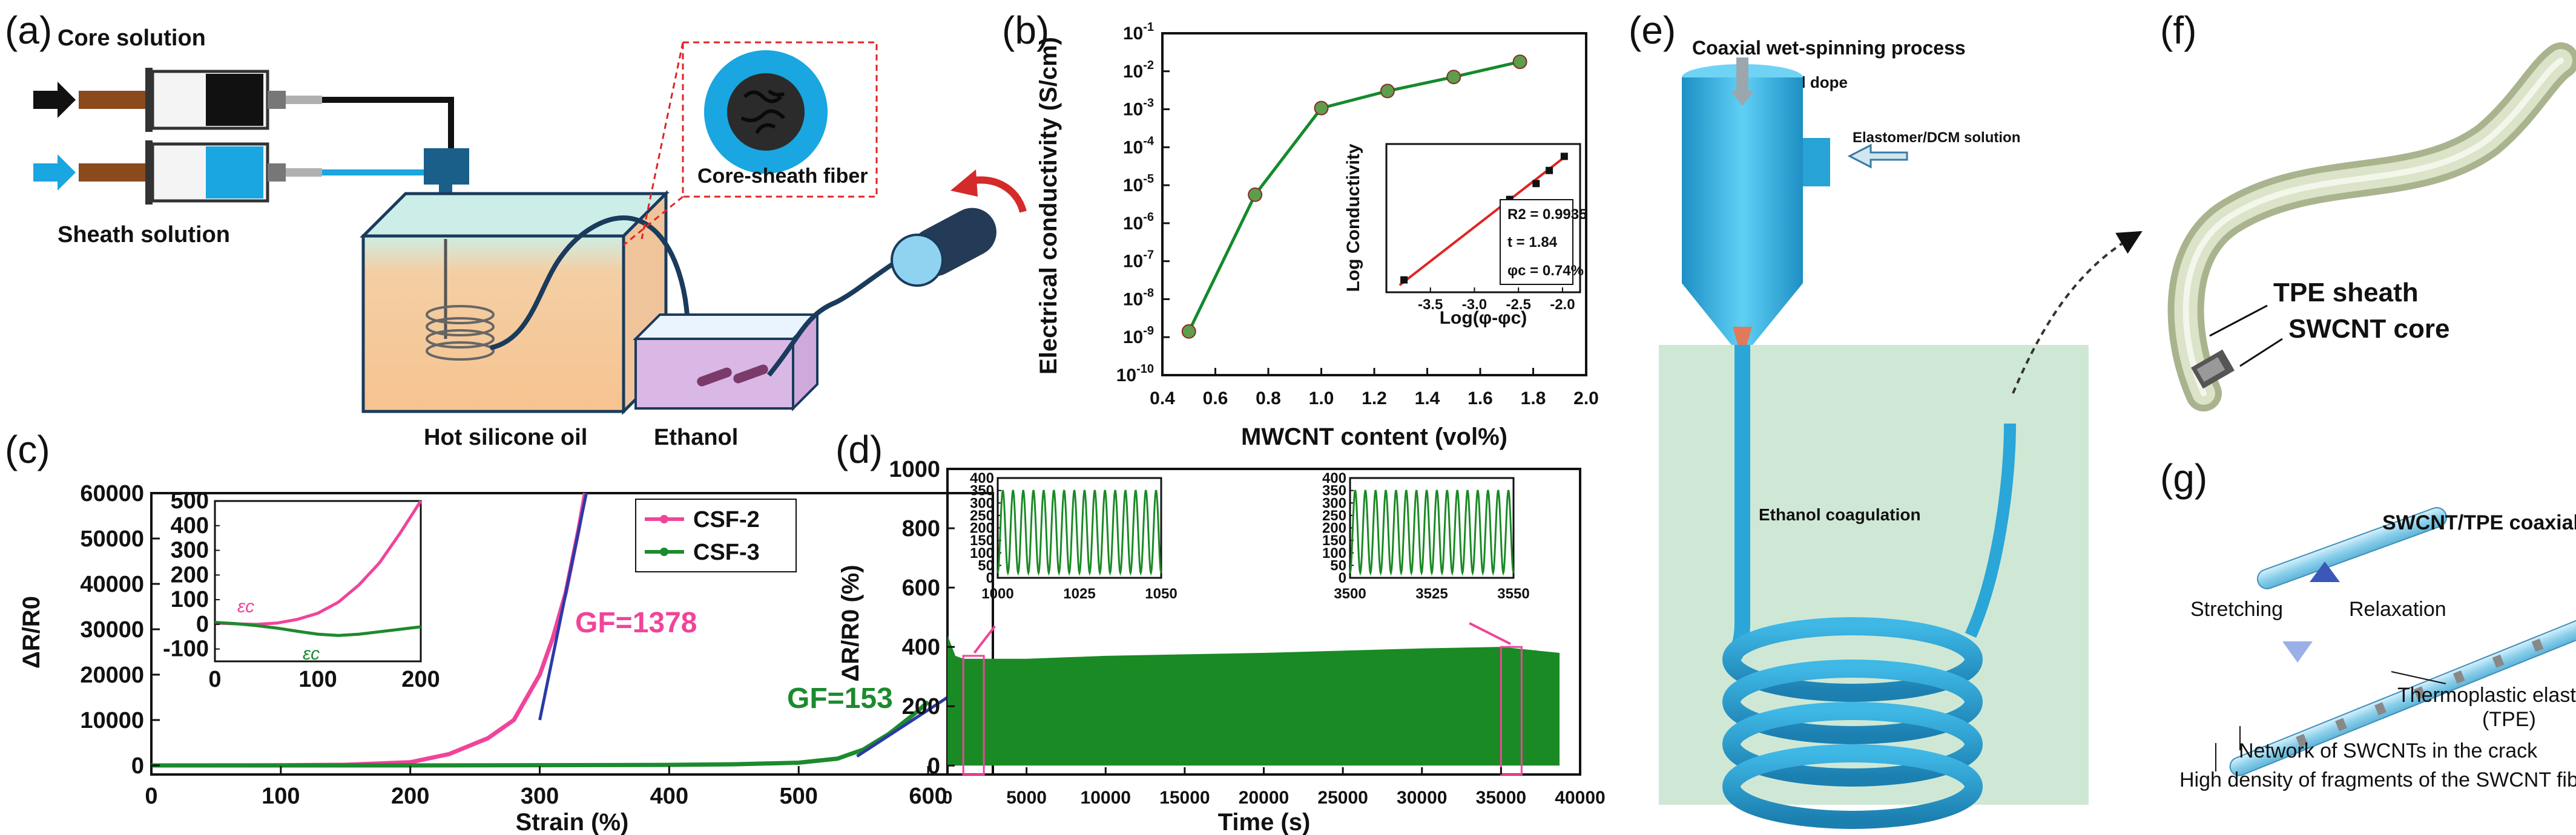  I want to click on c-x-tick-label: 400, so click(669, 796).